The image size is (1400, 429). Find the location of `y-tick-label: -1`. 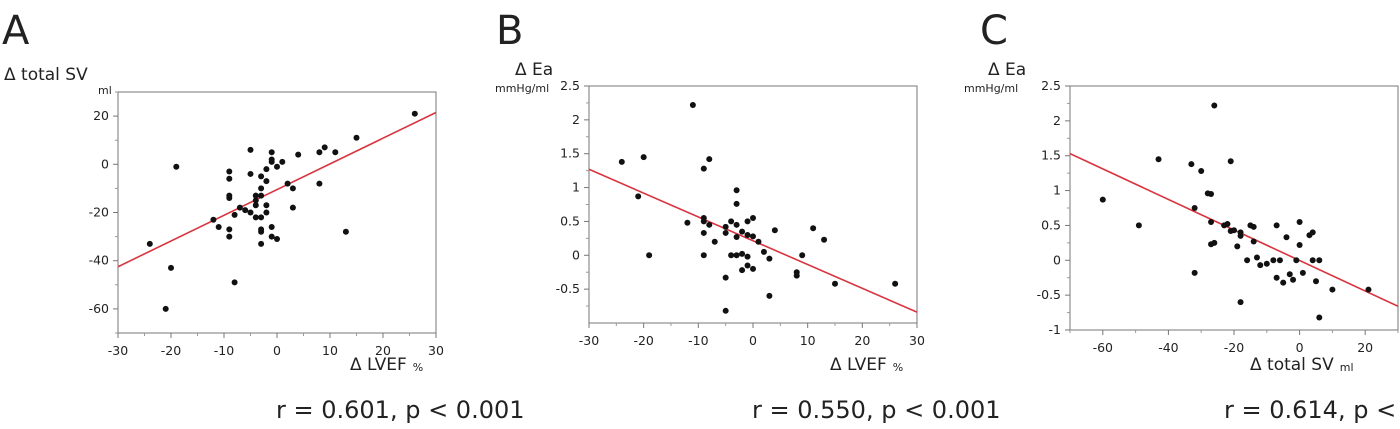

y-tick-label: -1 is located at coordinates (1055, 329).